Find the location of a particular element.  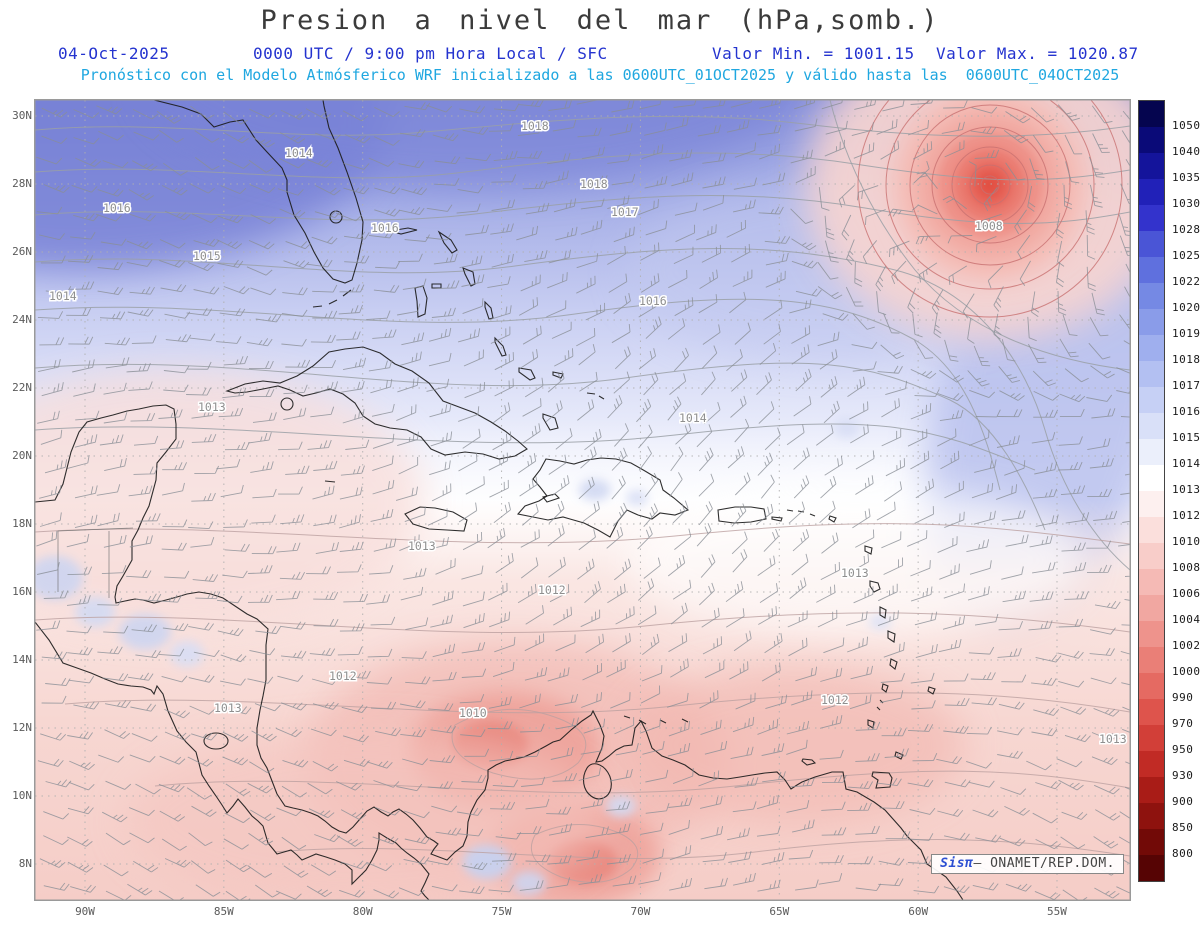

colorbar-swatches is located at coordinates (1151, 491).